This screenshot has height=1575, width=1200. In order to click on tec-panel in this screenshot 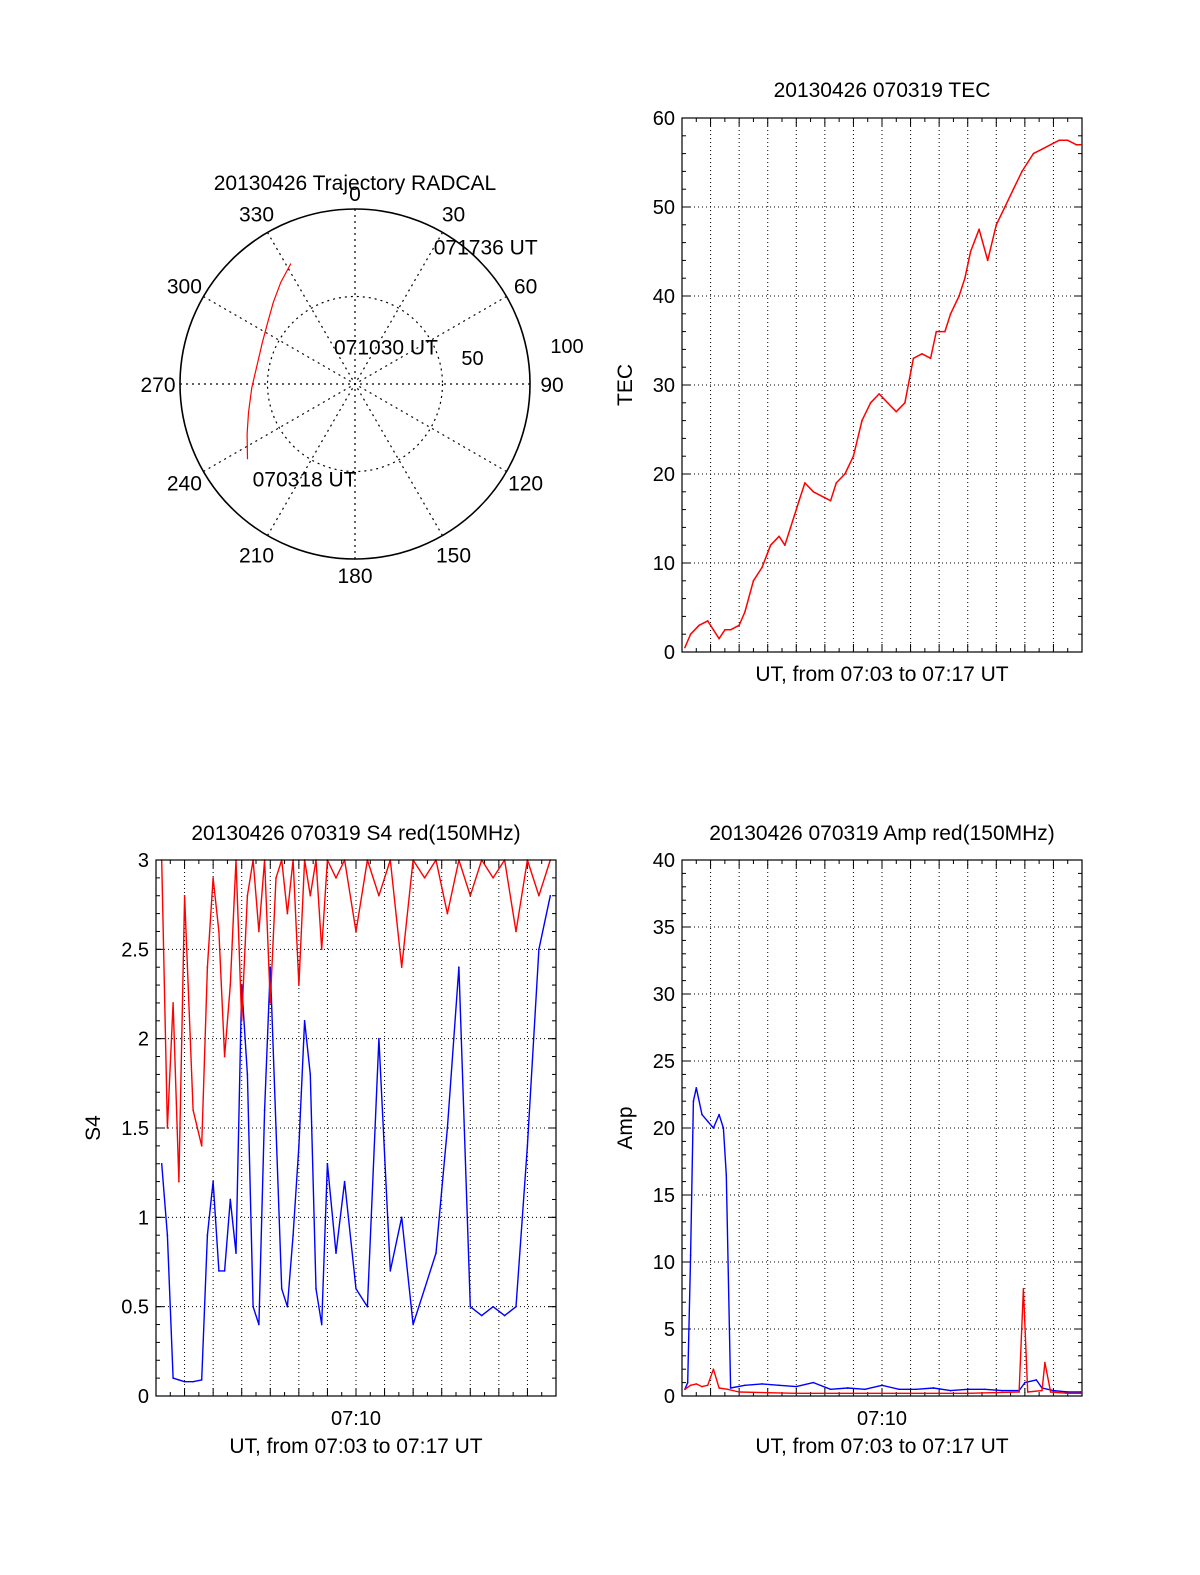, I will do `click(882, 385)`.